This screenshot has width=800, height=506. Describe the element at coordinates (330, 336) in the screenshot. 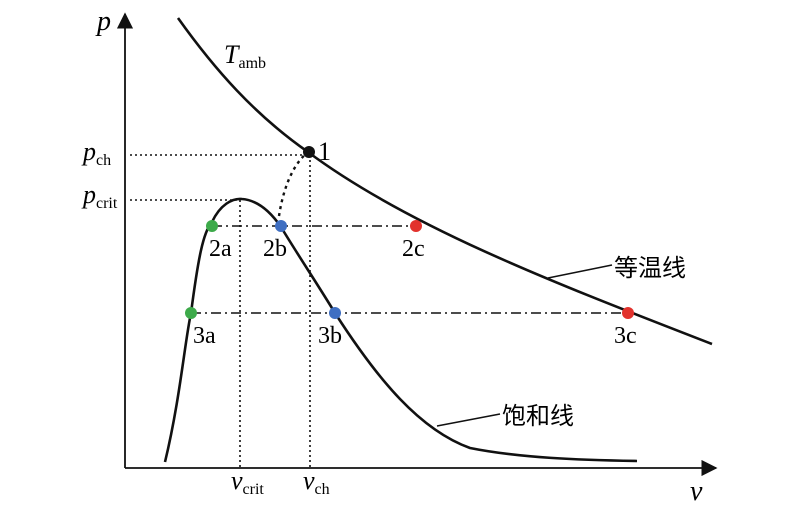

I see `point-3b-label: 3b` at that location.